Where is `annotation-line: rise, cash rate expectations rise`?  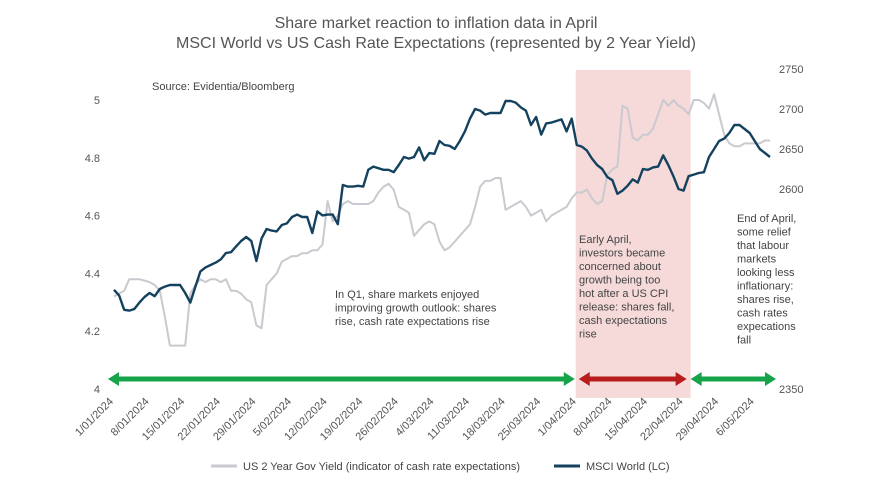
annotation-line: rise, cash rate expectations rise is located at coordinates (412, 322).